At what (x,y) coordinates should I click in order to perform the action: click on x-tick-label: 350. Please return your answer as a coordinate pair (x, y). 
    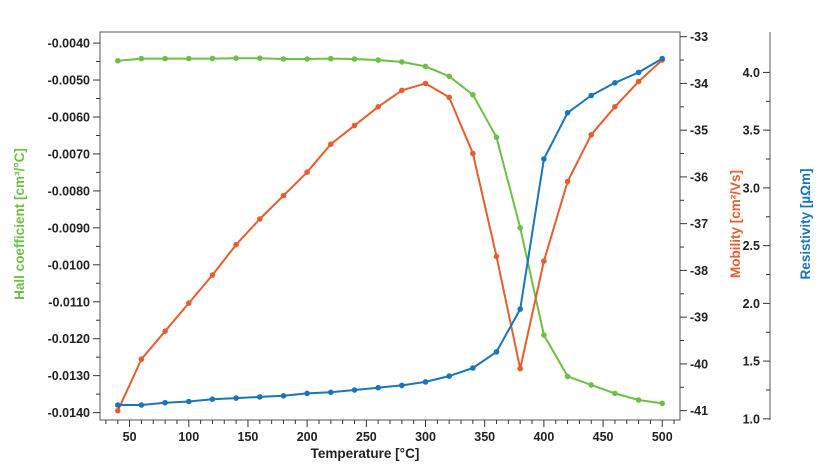
    Looking at the image, I should click on (484, 437).